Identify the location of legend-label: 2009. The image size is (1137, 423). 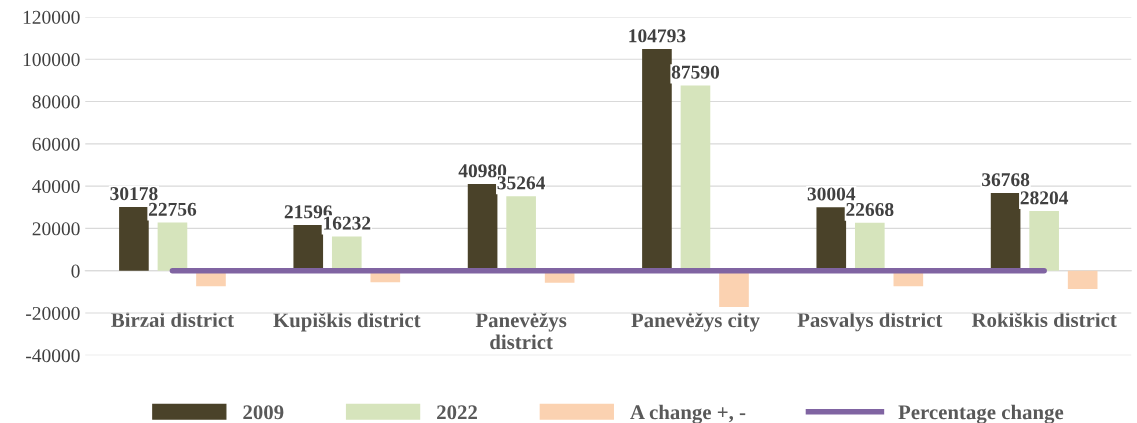
(263, 412).